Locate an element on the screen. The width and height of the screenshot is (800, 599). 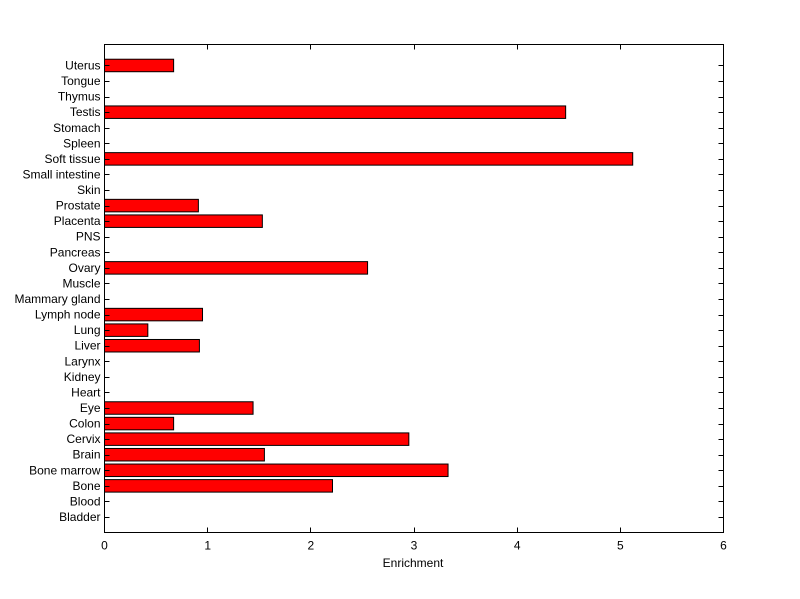
bar-ovary is located at coordinates (236, 268).